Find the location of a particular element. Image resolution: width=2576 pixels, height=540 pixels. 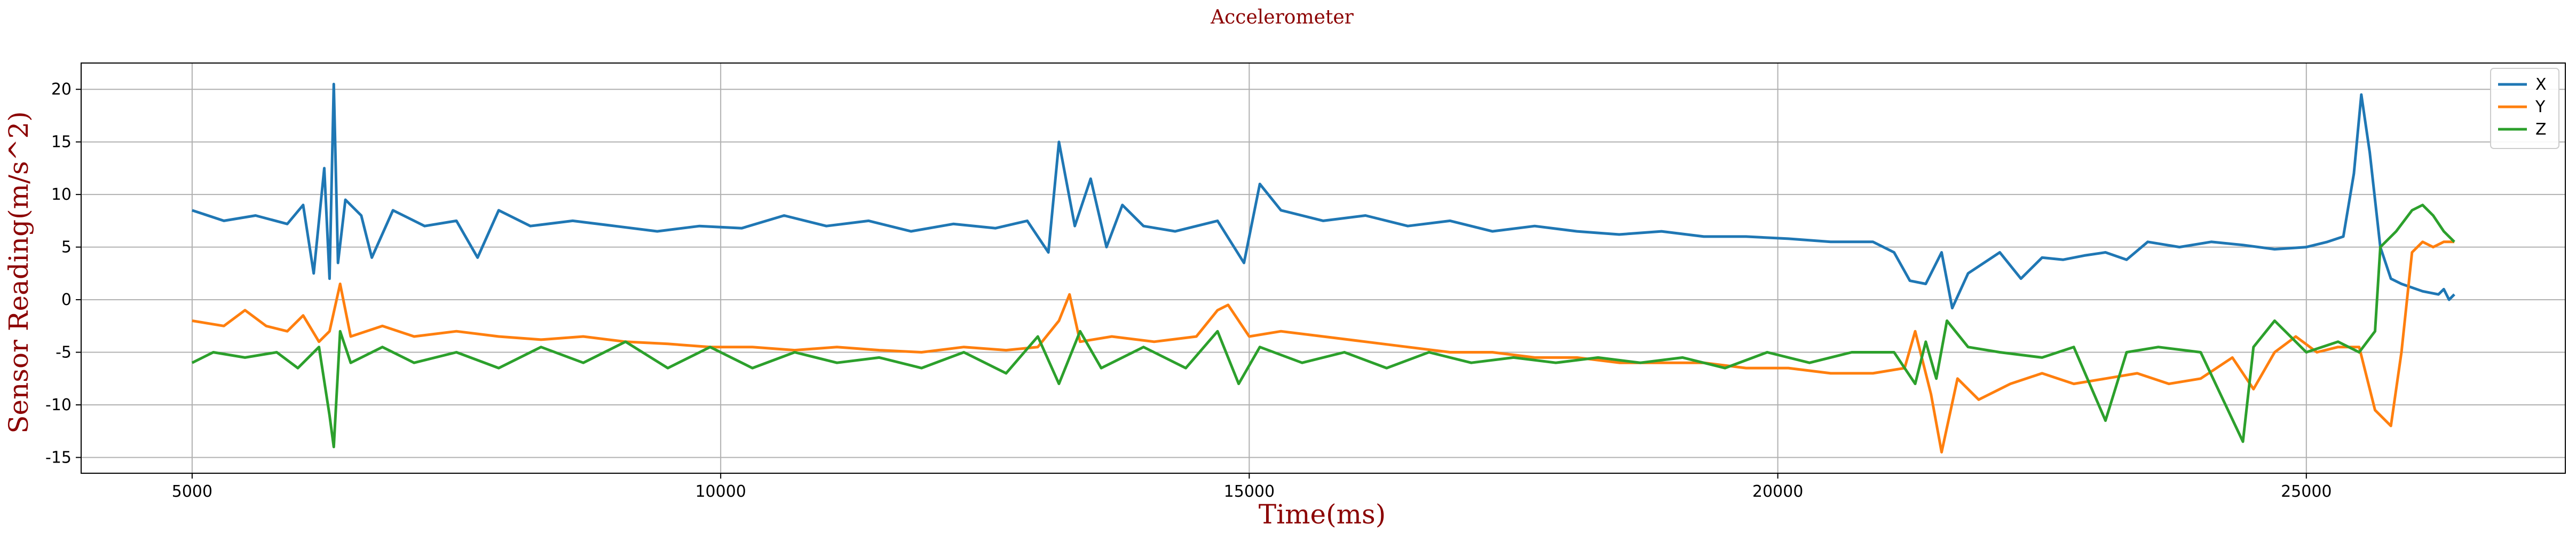

legend: XYZ is located at coordinates (2524, 109).